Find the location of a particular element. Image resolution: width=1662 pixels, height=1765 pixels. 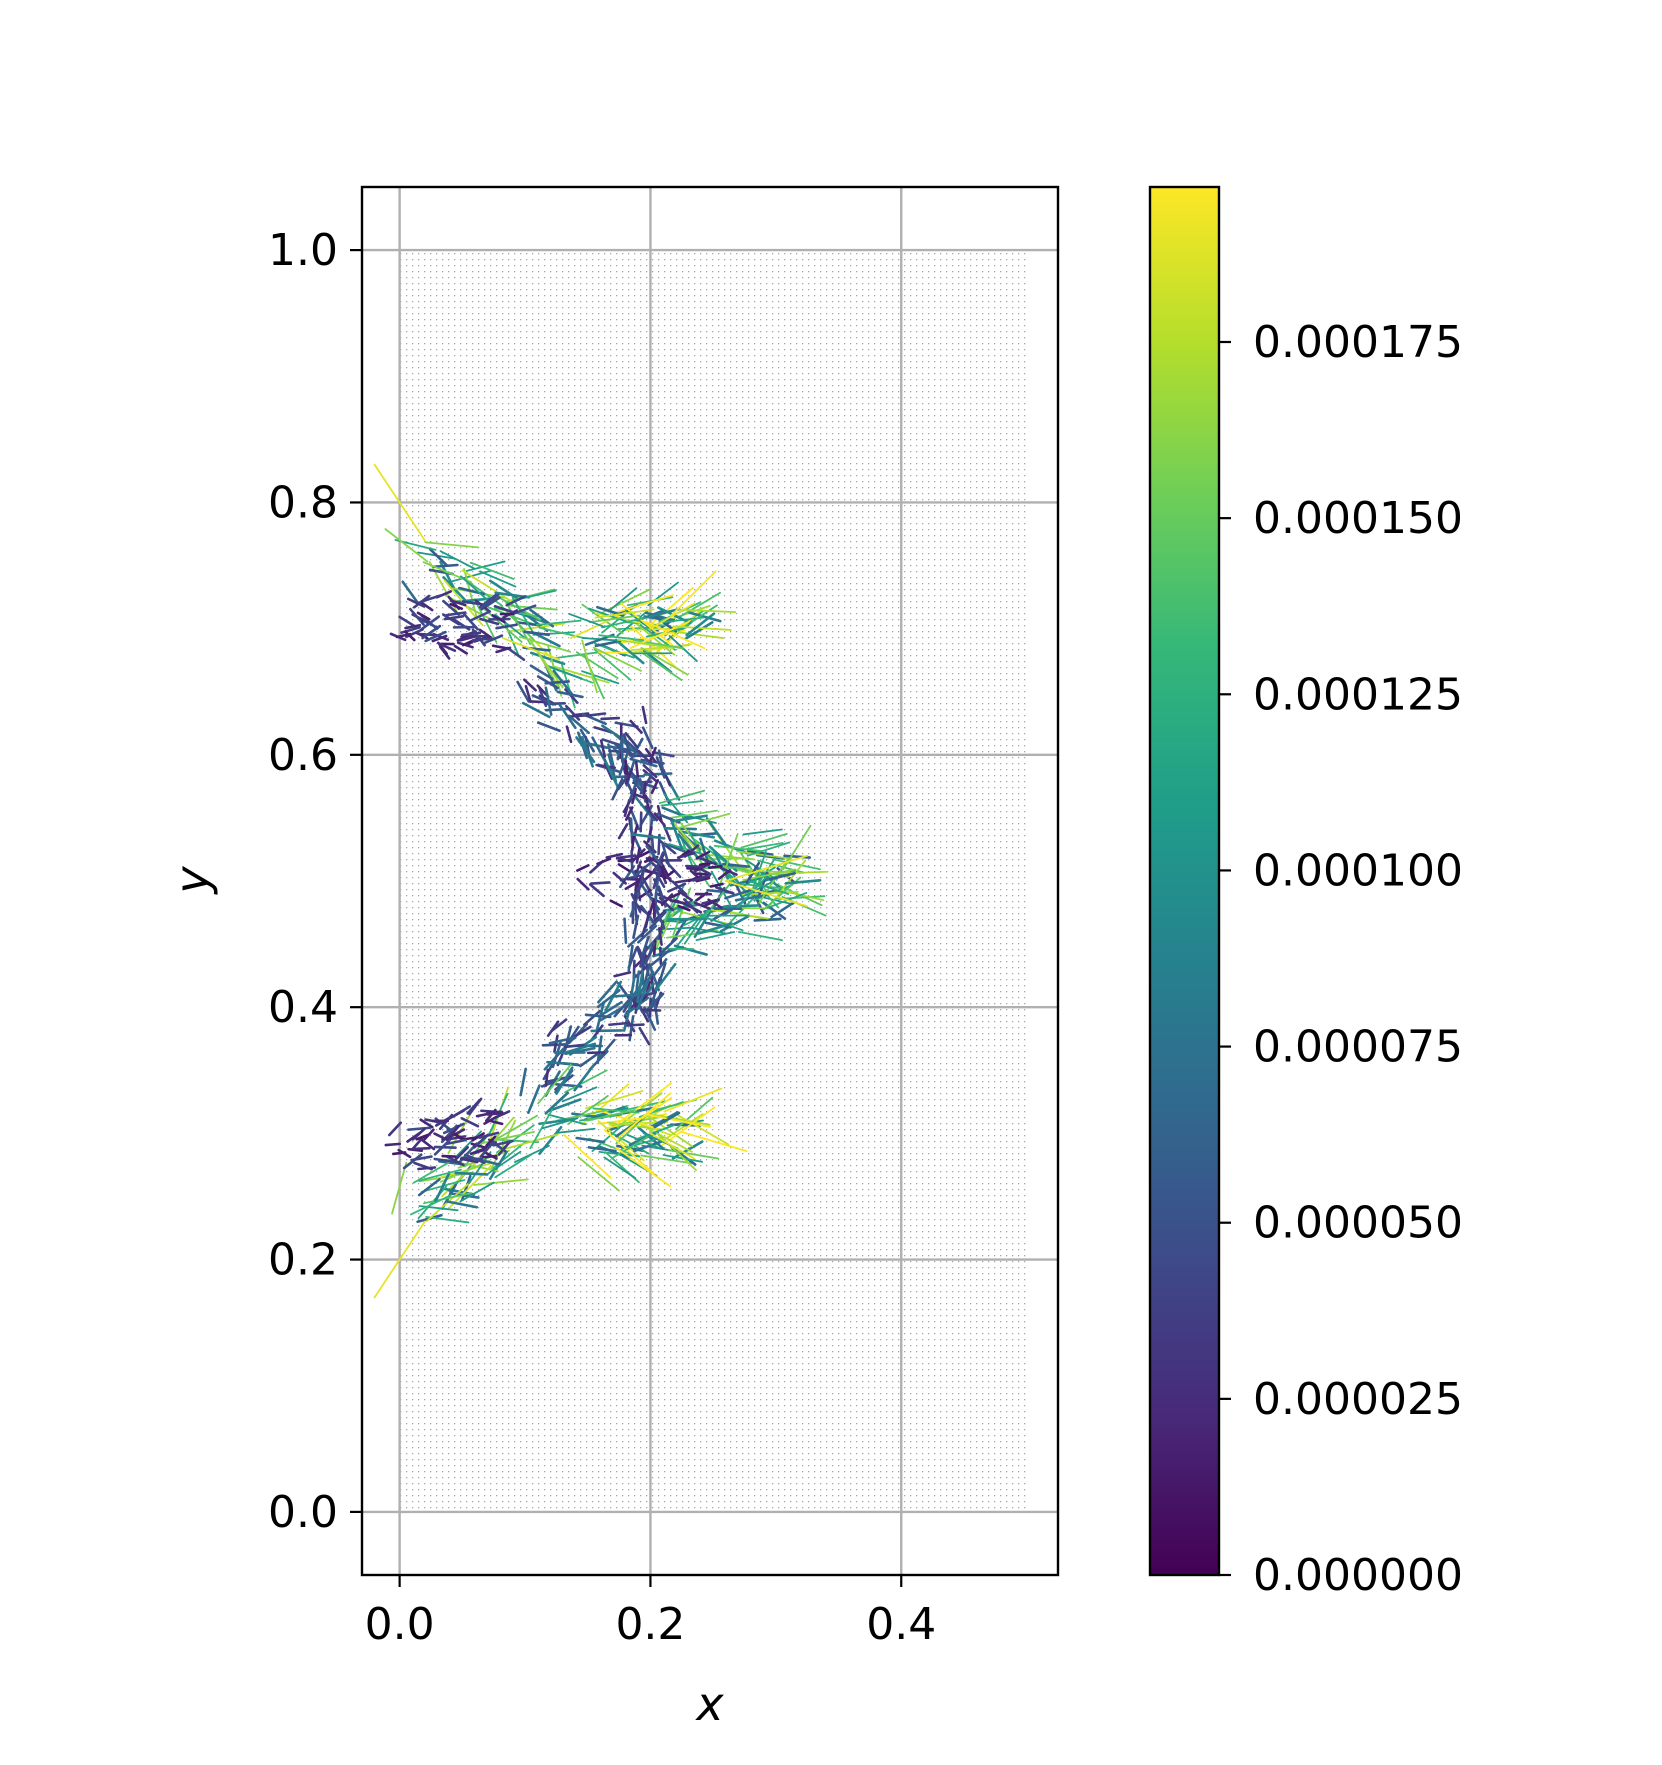

colorbar-tick-label: 0.000175 is located at coordinates (1358, 342).